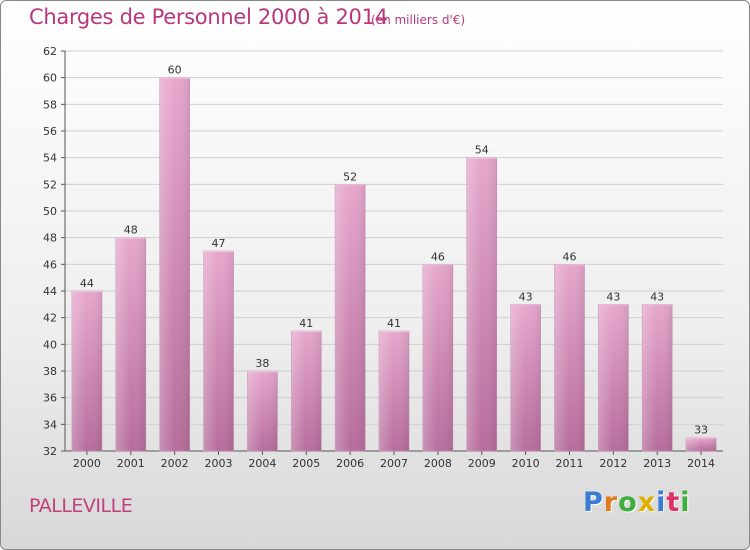  What do you see at coordinates (701, 463) in the screenshot?
I see `x-tick-label: 2014` at bounding box center [701, 463].